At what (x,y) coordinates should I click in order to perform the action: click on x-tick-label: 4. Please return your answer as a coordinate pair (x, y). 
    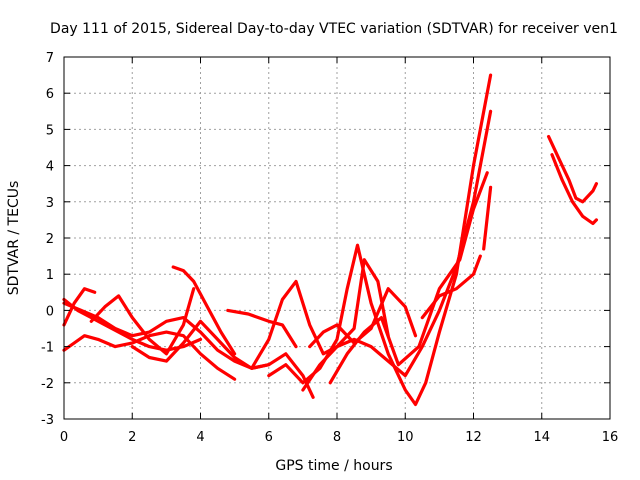
    Looking at the image, I should click on (200, 437).